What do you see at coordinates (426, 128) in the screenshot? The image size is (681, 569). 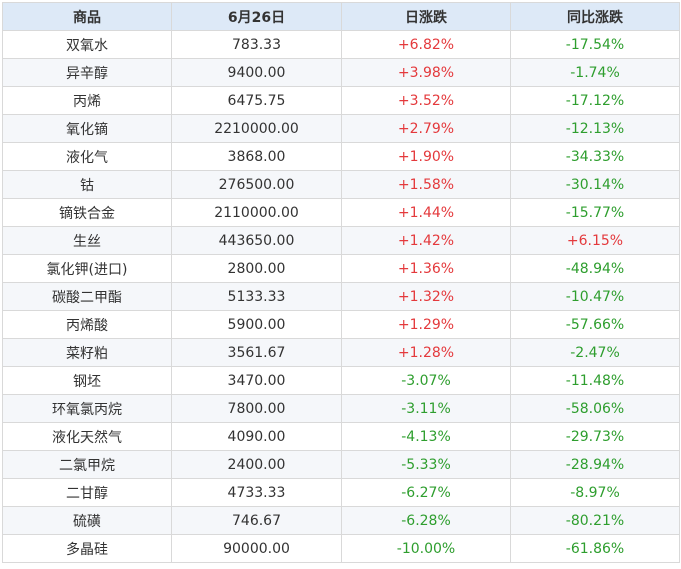 I see `daily-change-cell: +2.79%` at bounding box center [426, 128].